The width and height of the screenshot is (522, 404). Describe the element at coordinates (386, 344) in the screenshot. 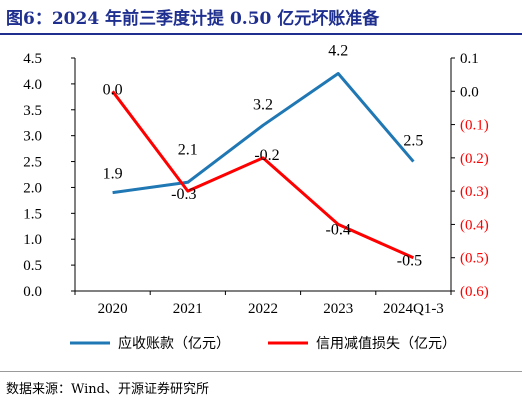

I see `legend-label-impairment: 信用减值损失（亿元）` at that location.